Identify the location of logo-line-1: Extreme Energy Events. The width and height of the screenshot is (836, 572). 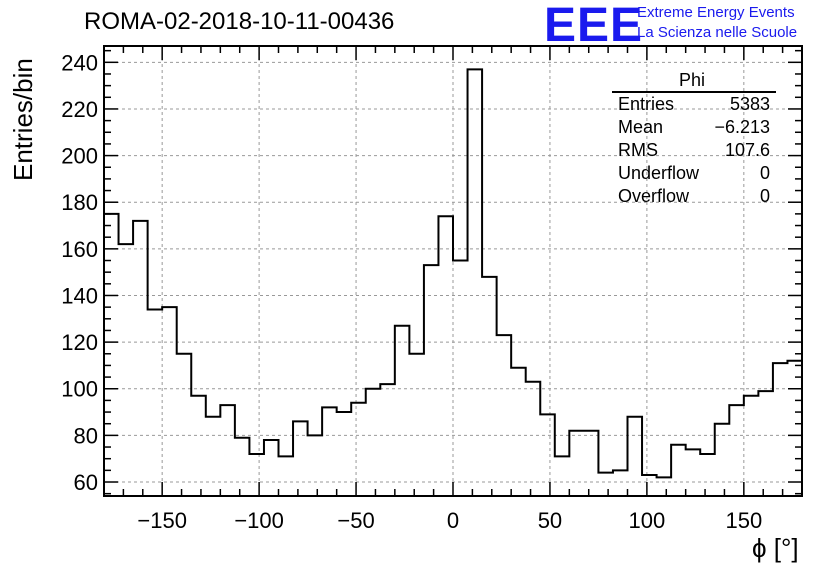
(716, 12).